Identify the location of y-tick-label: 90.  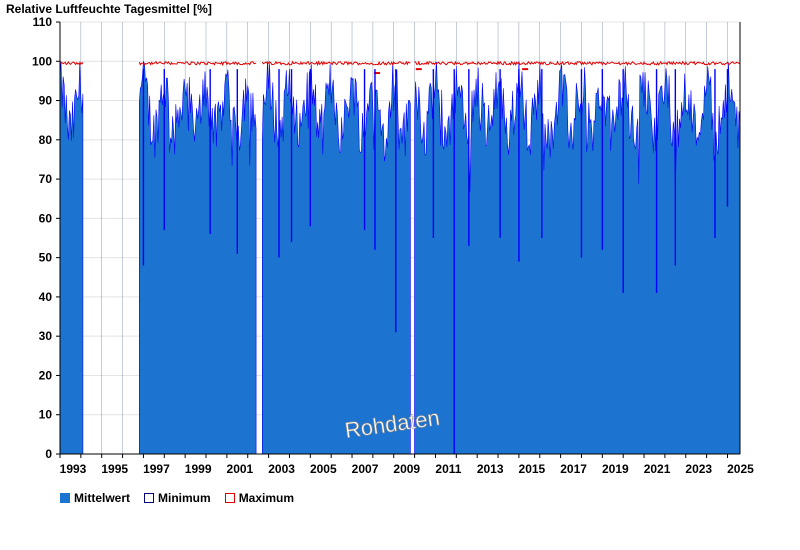
(46, 101).